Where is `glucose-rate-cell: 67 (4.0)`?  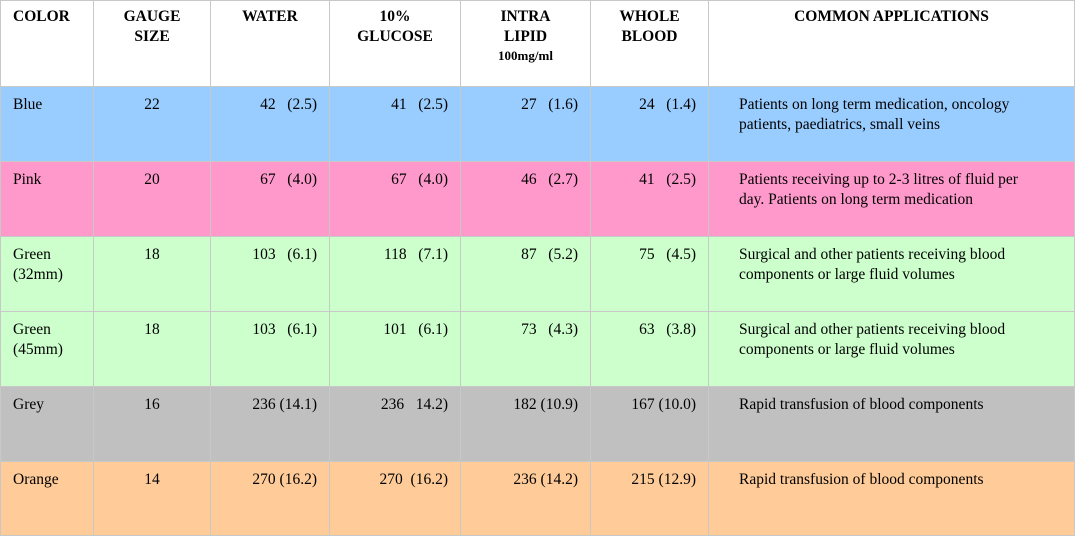
glucose-rate-cell: 67 (4.0) is located at coordinates (395, 199).